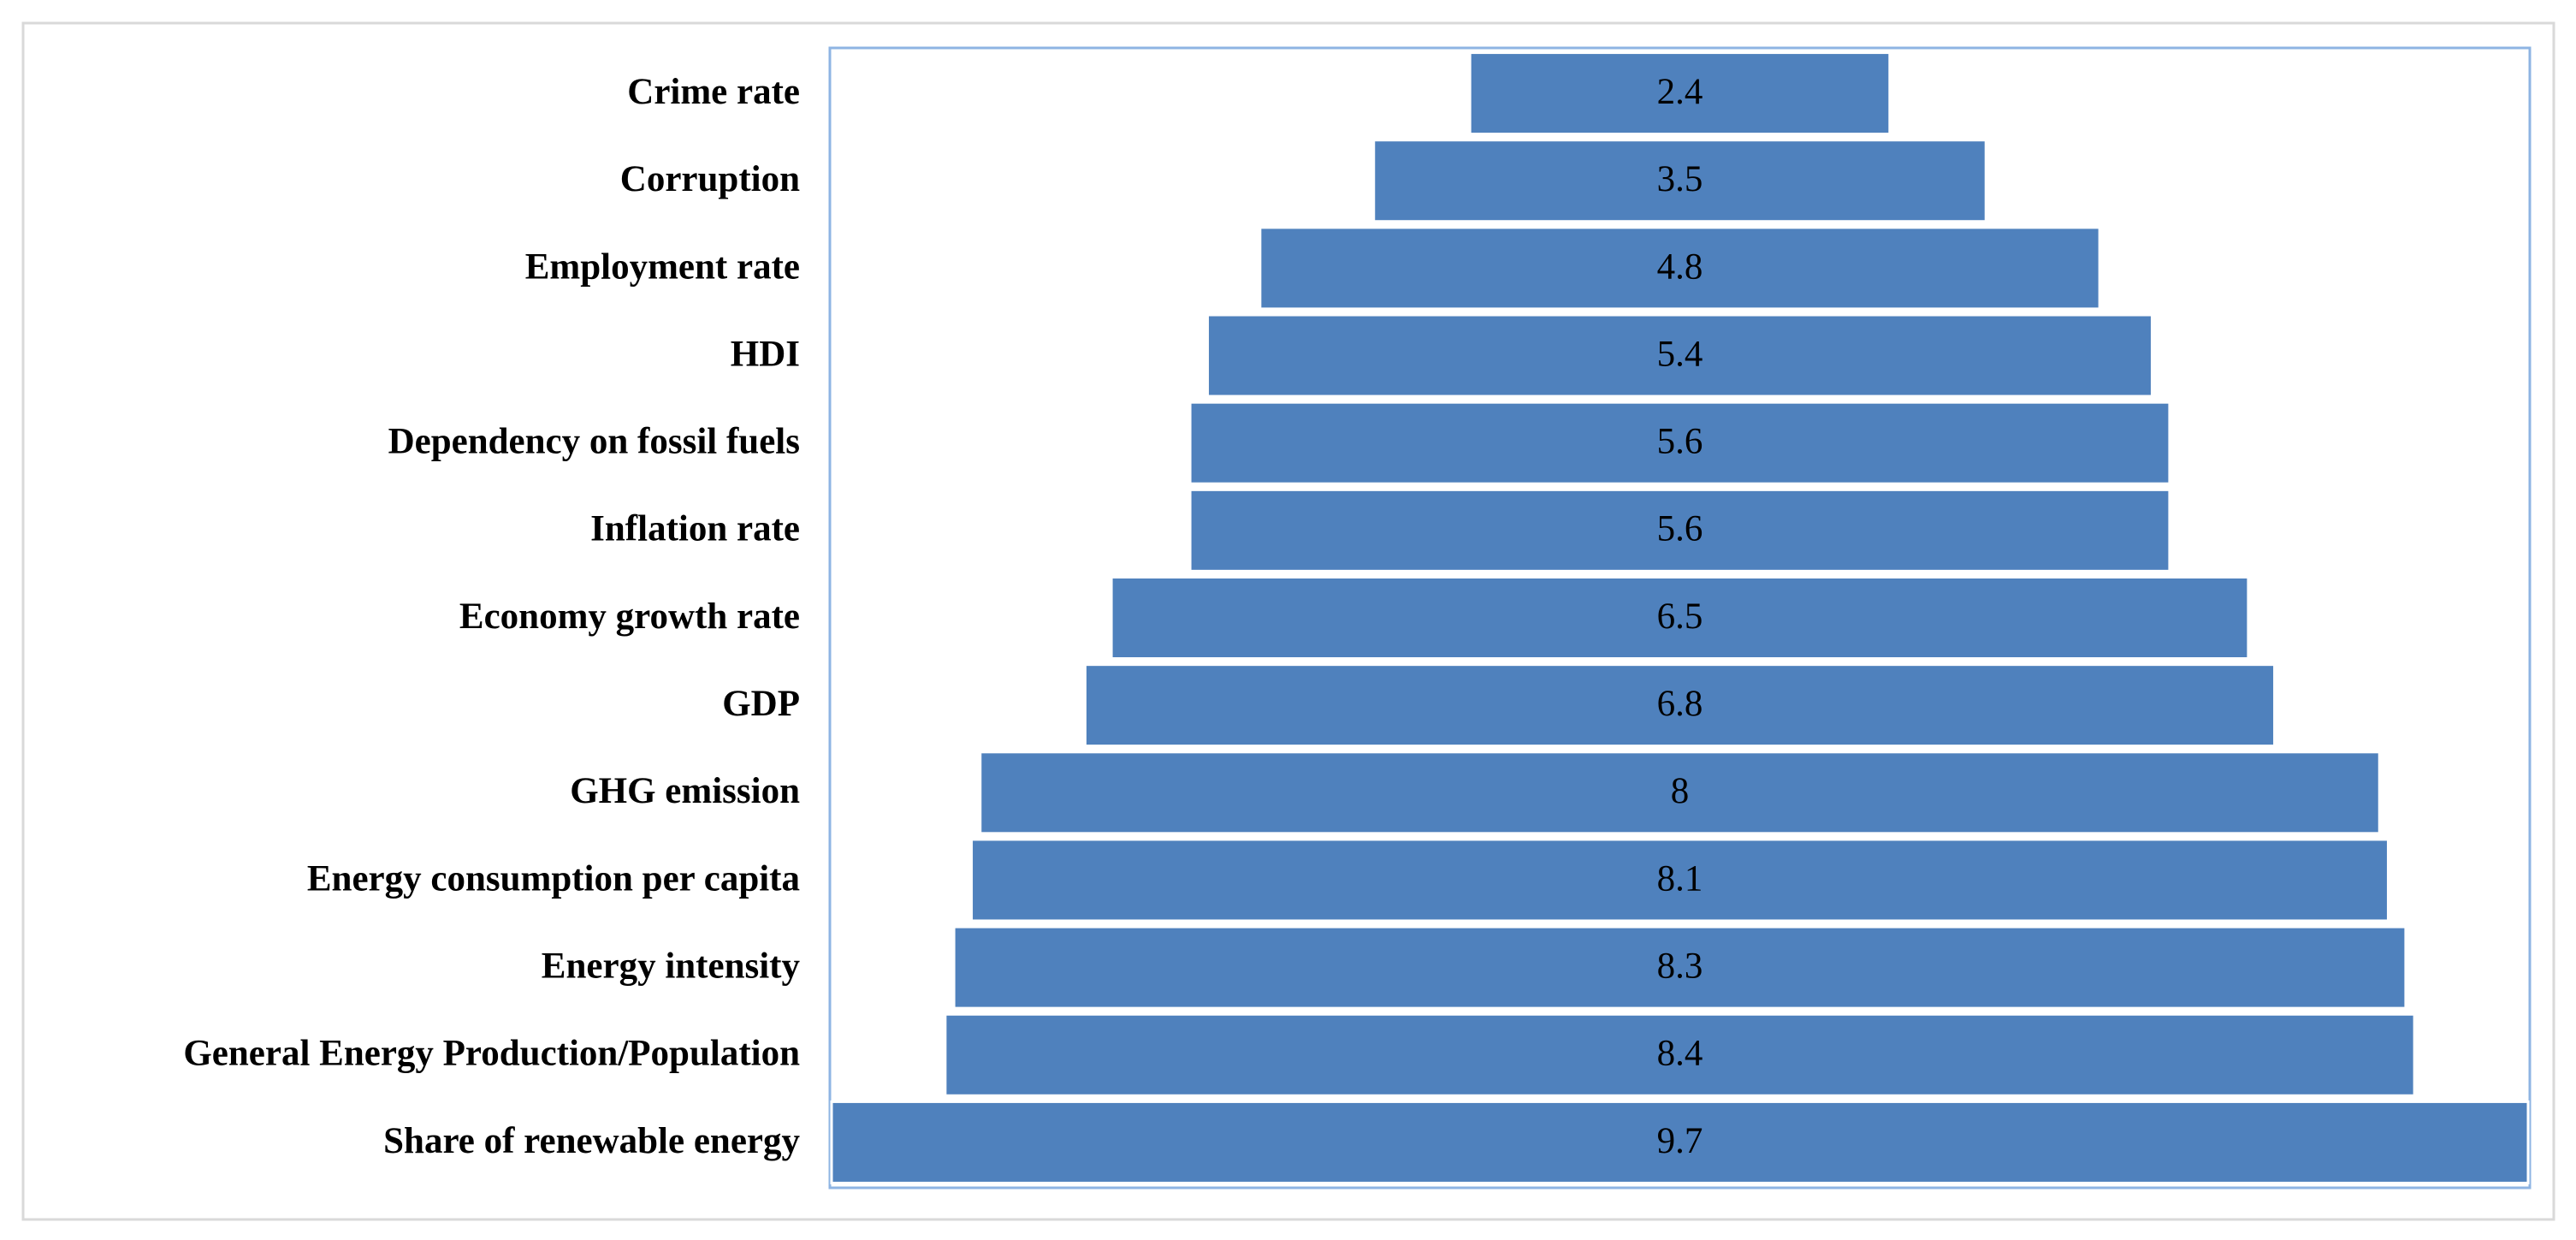 This screenshot has height=1240, width=2576. What do you see at coordinates (695, 529) in the screenshot?
I see `category-label: Inflation rate` at bounding box center [695, 529].